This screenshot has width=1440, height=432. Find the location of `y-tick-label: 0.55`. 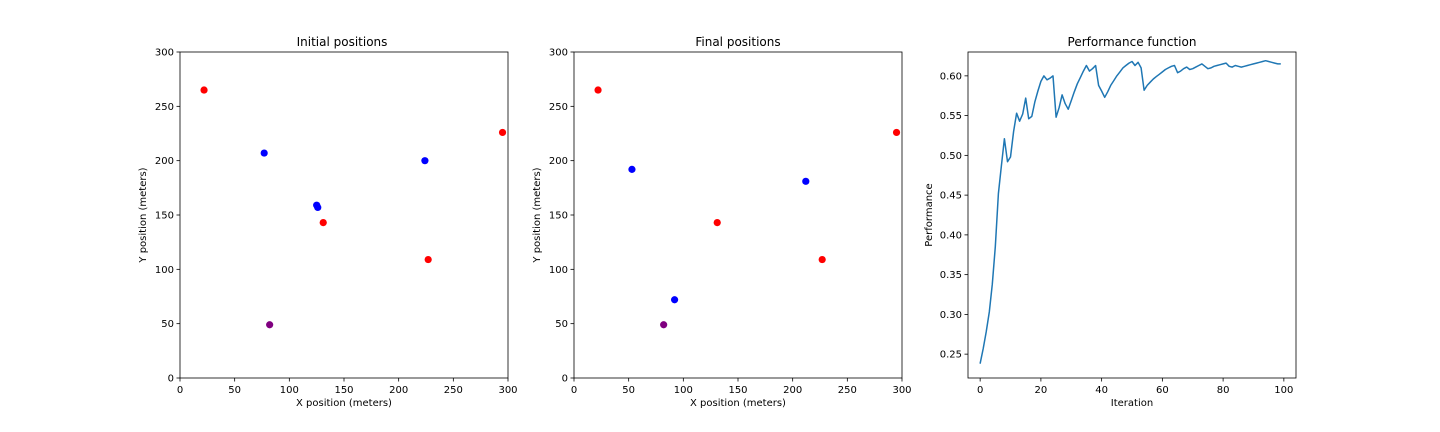

y-tick-label: 0.55 is located at coordinates (951, 116).